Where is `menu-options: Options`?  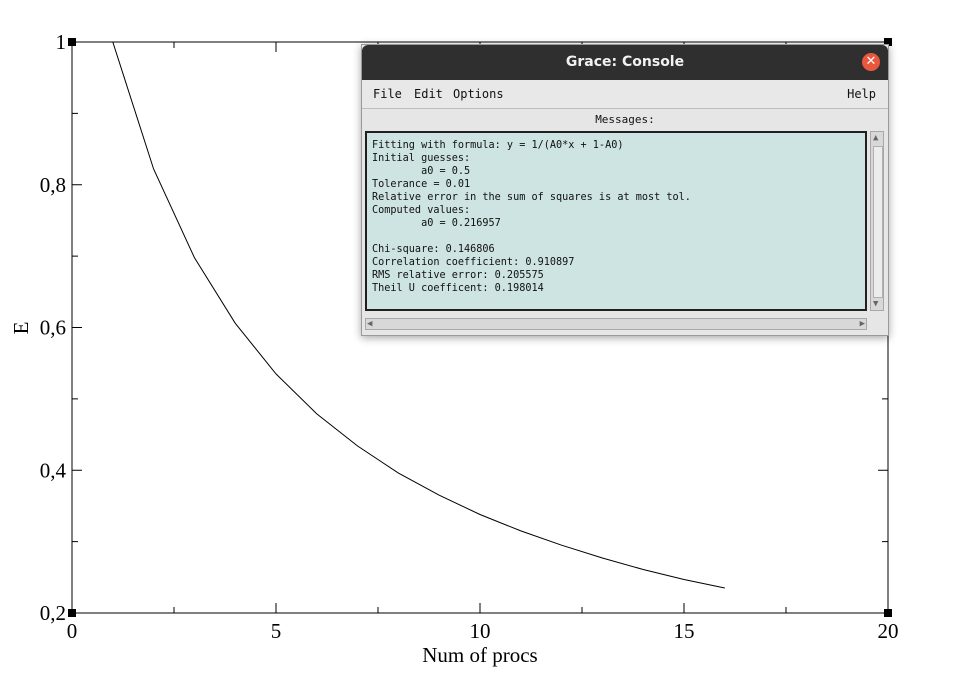 menu-options: Options is located at coordinates (478, 94).